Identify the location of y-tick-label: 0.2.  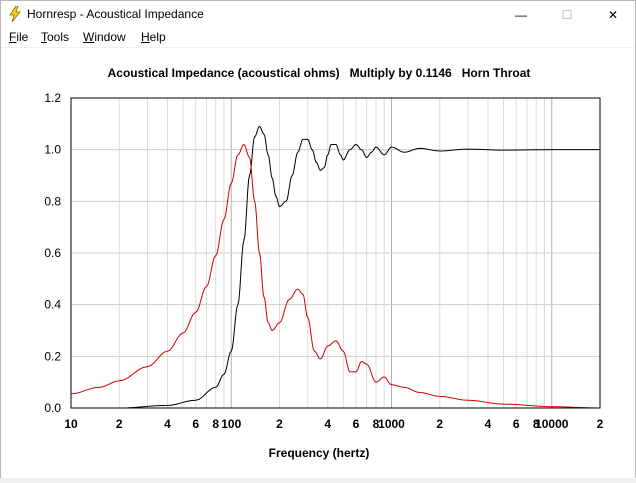
(52, 356).